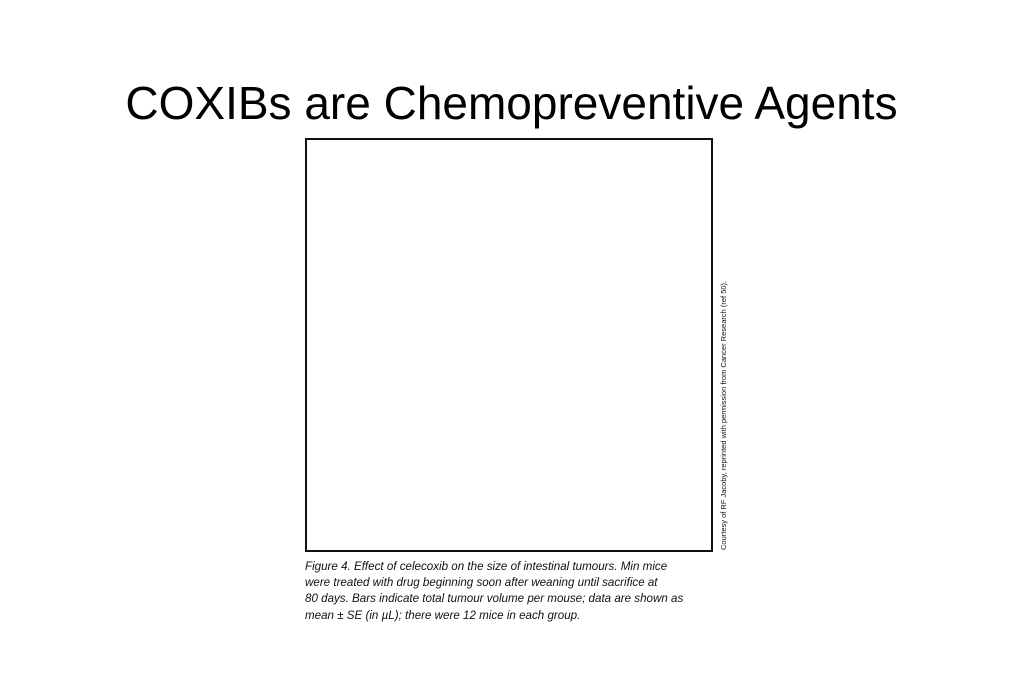 The image size is (1023, 682). What do you see at coordinates (511, 103) in the screenshot?
I see `slide-title: COXIBs are Chemopreventive Agents` at bounding box center [511, 103].